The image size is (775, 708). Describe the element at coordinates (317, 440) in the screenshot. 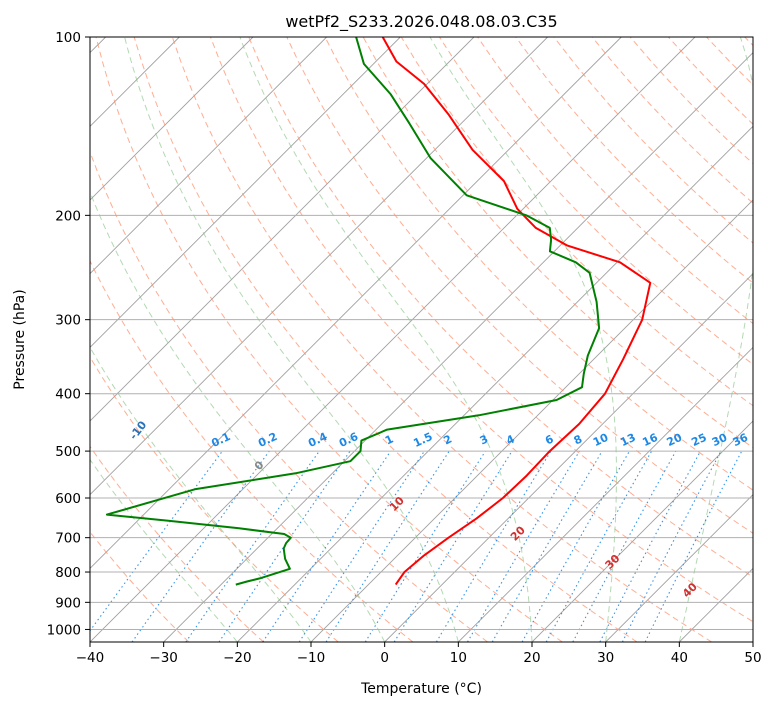

I see `mixing-ratio-label: 0.4` at that location.